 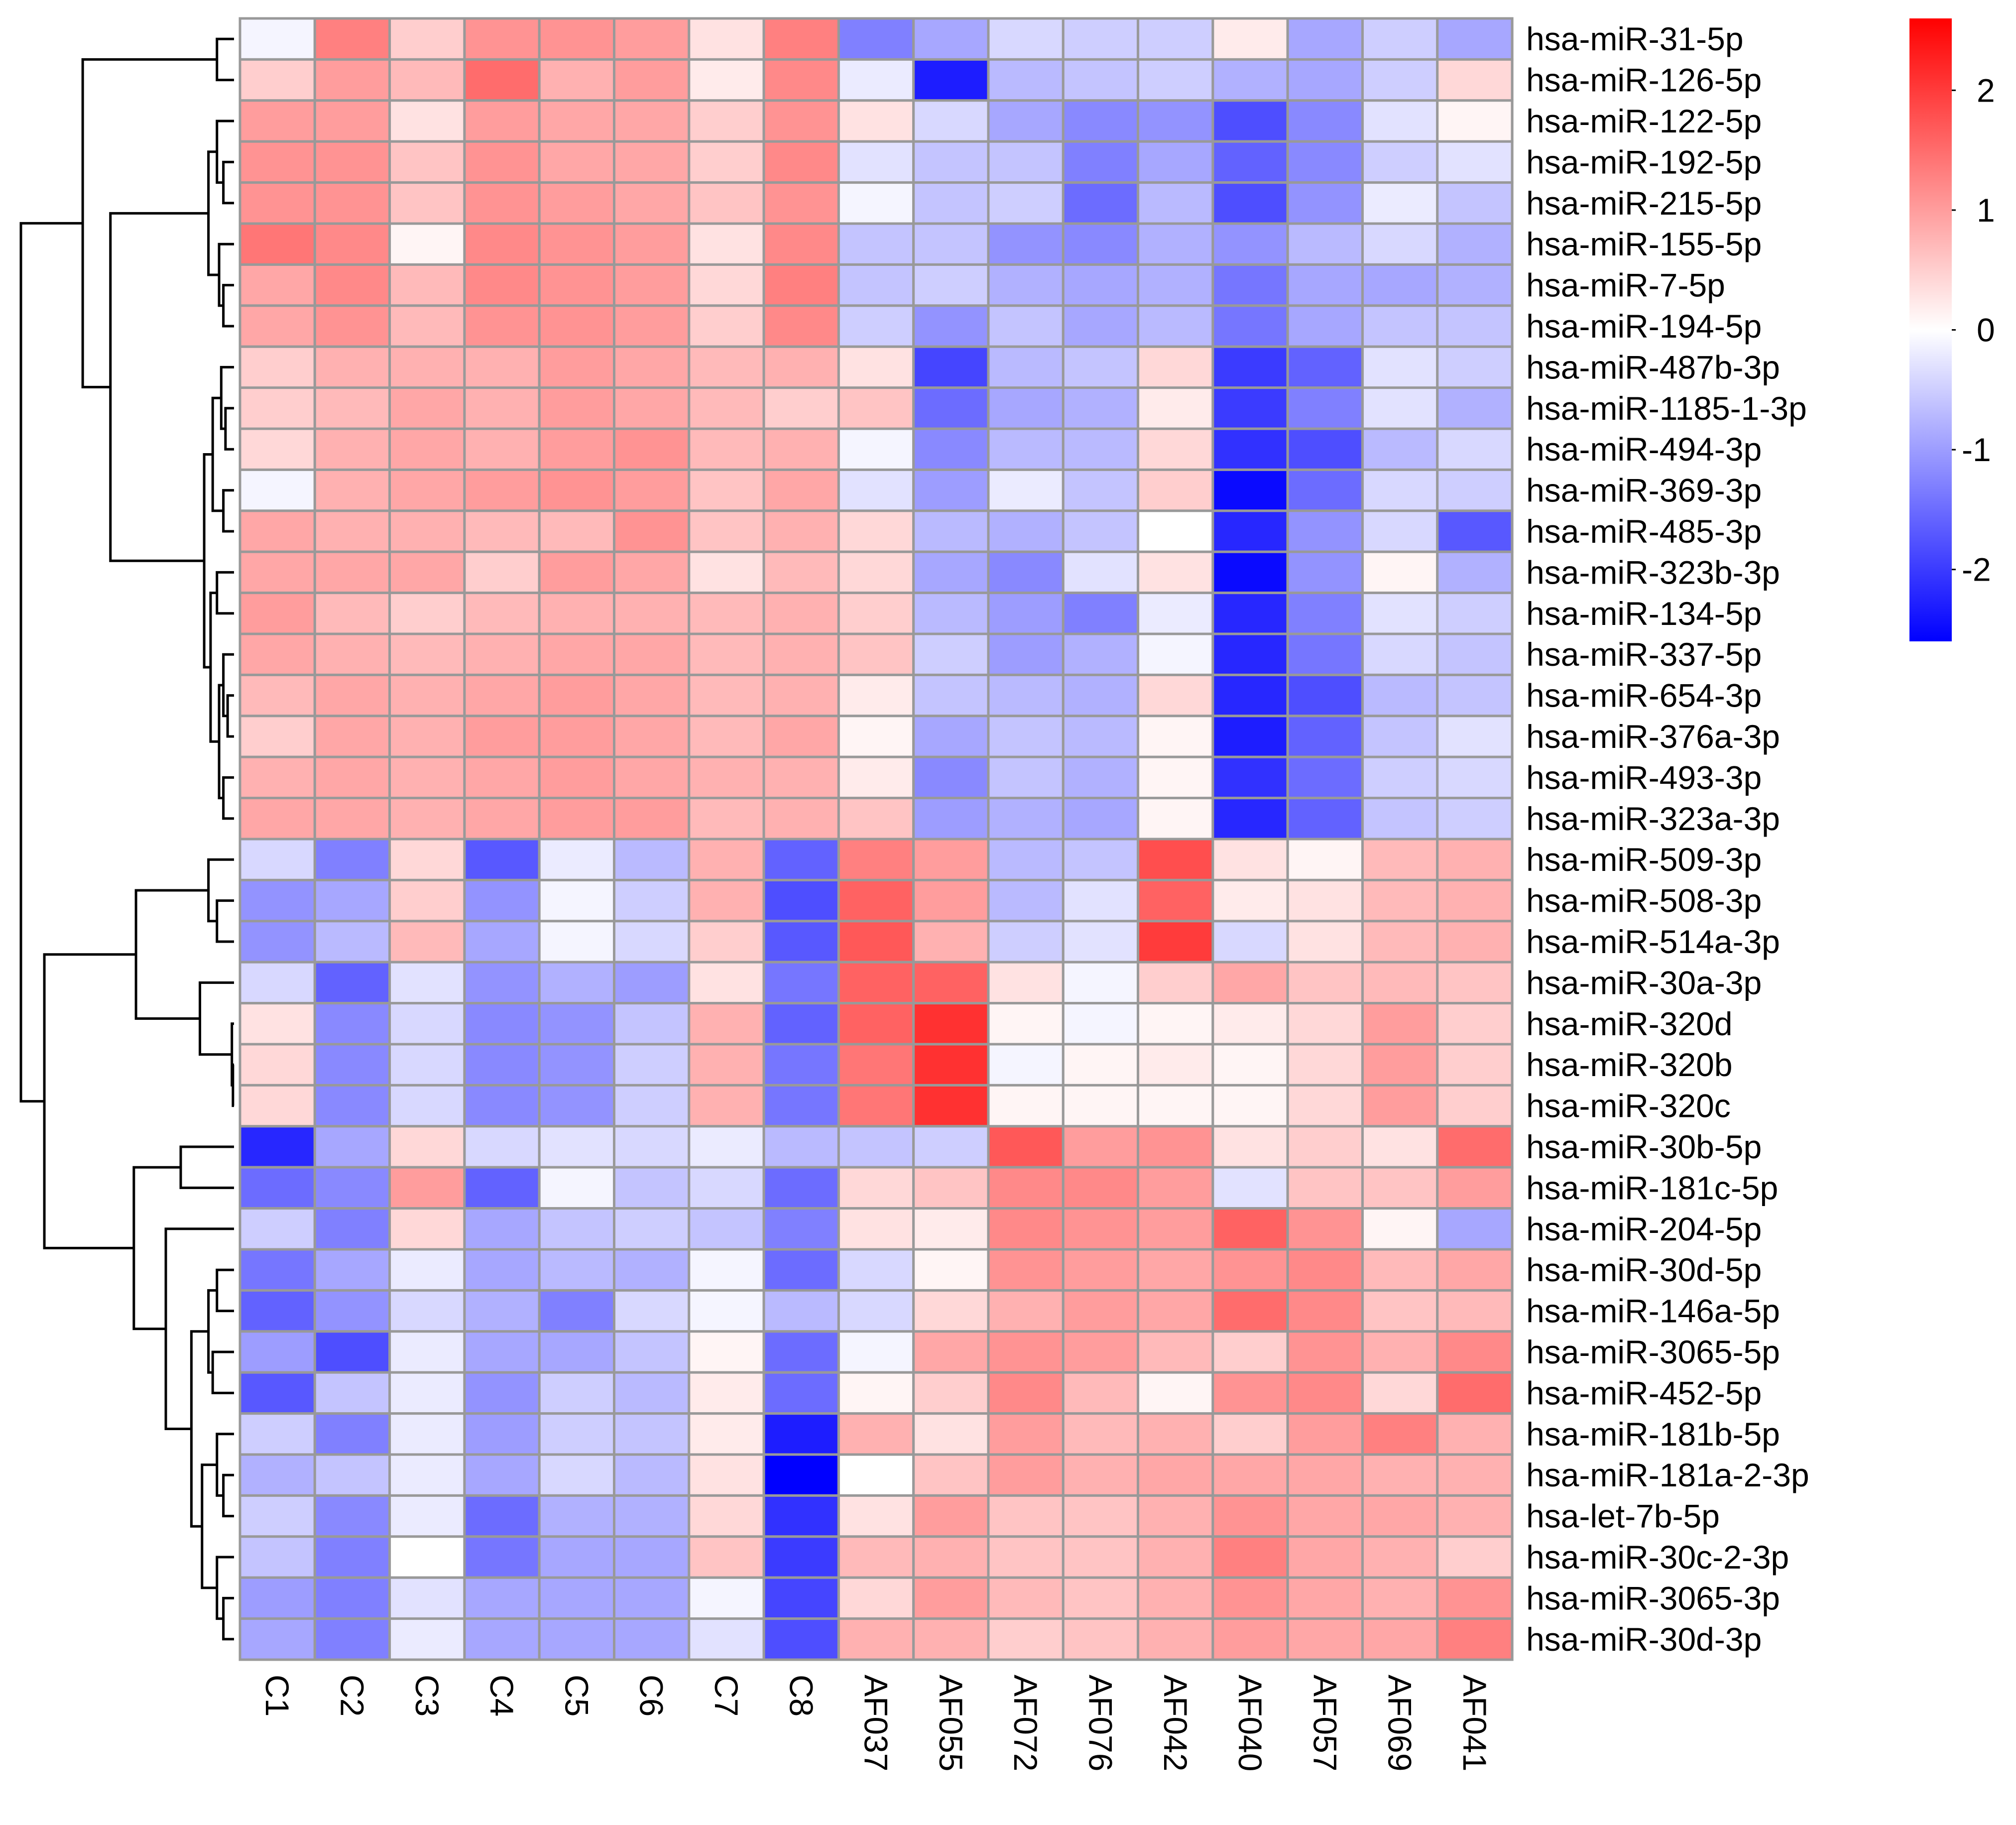 I want to click on row-label: hsa-miR-134-5p, so click(x=1644, y=613).